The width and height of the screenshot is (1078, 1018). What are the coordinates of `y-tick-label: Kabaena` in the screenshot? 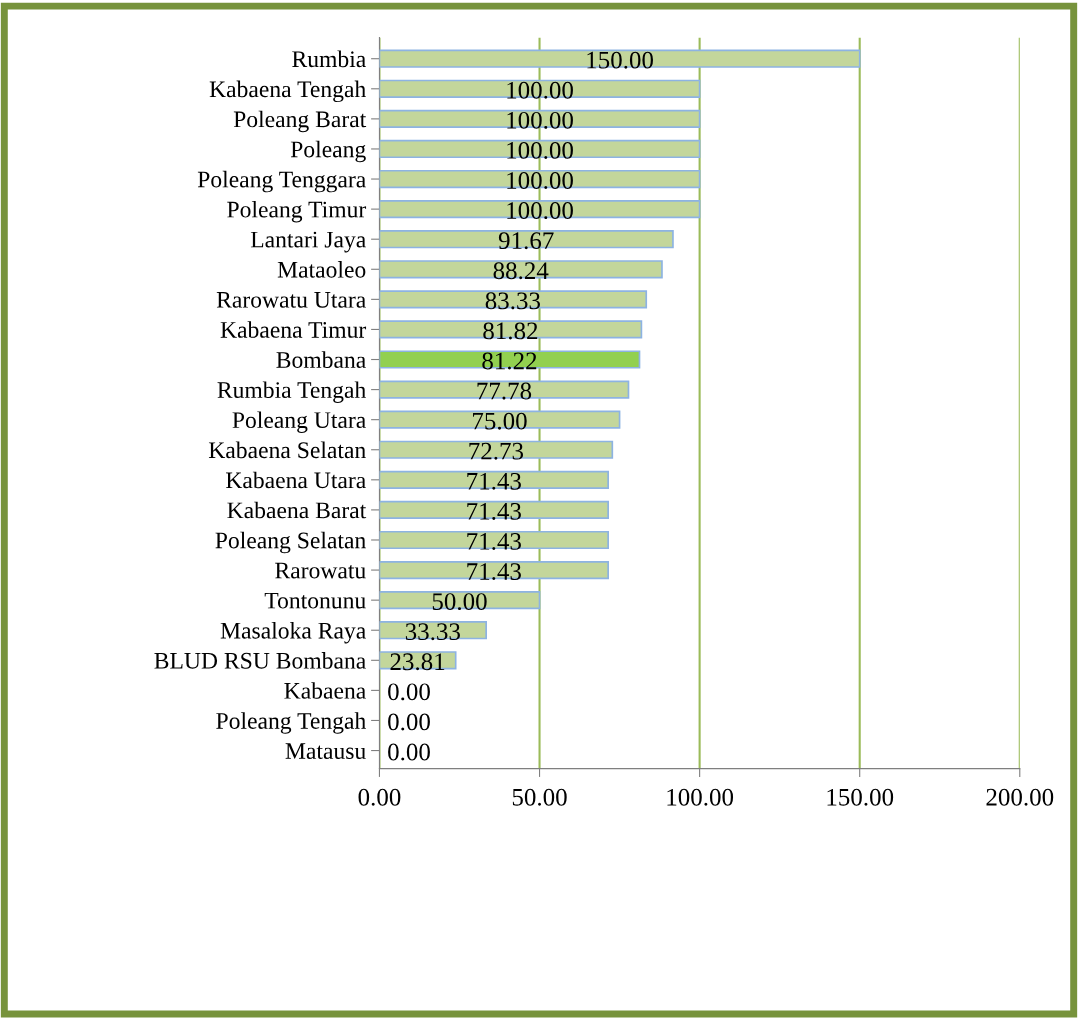 It's located at (325, 690).